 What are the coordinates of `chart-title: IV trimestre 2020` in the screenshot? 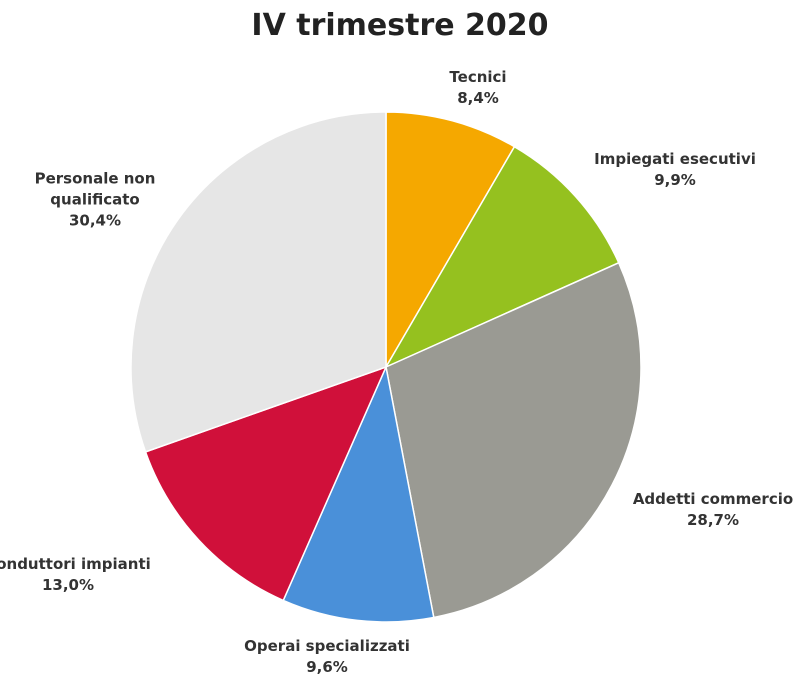 It's located at (400, 25).